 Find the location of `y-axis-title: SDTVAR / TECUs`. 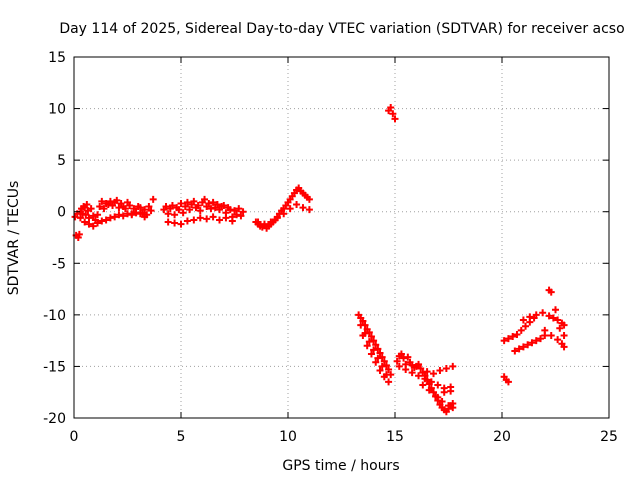

y-axis-title: SDTVAR / TECUs is located at coordinates (14, 238).